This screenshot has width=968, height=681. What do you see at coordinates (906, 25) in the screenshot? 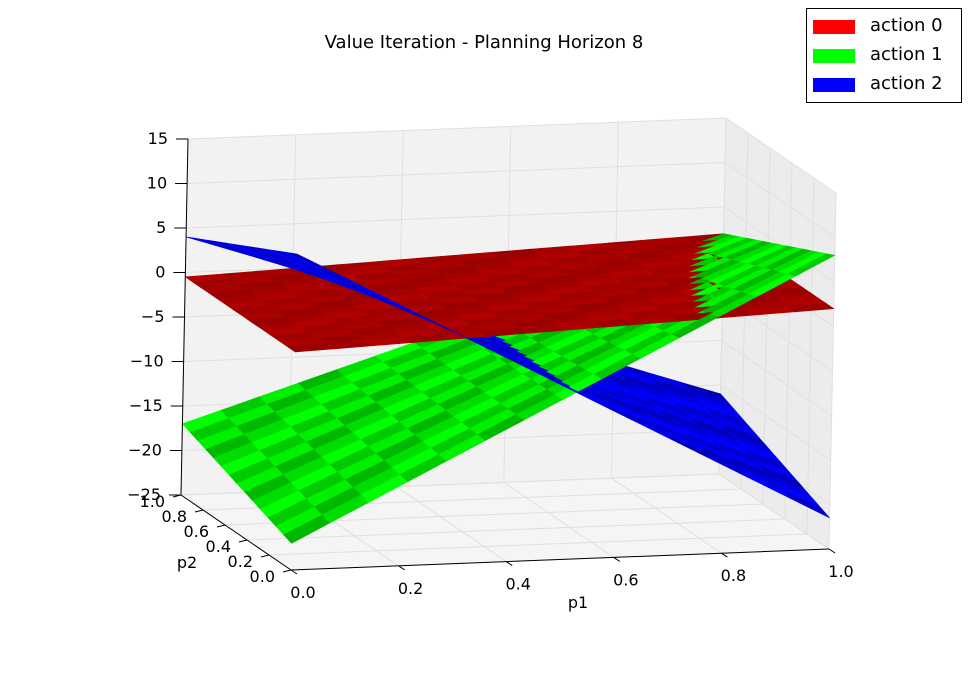
I see `legend-label: action 0` at bounding box center [906, 25].